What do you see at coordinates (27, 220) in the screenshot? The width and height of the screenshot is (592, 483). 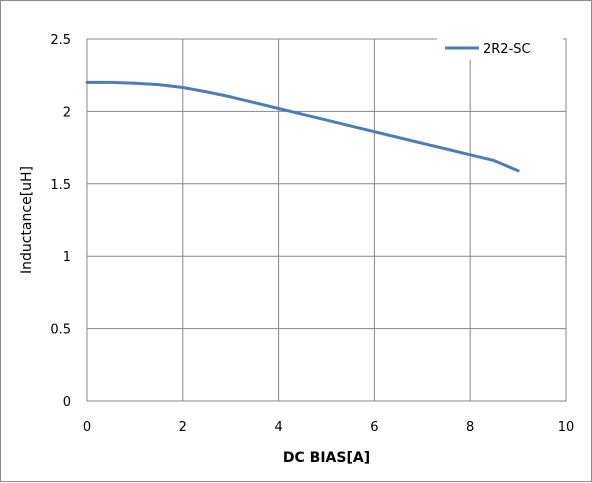 I see `y-axis-title: Inductance[uH]` at bounding box center [27, 220].